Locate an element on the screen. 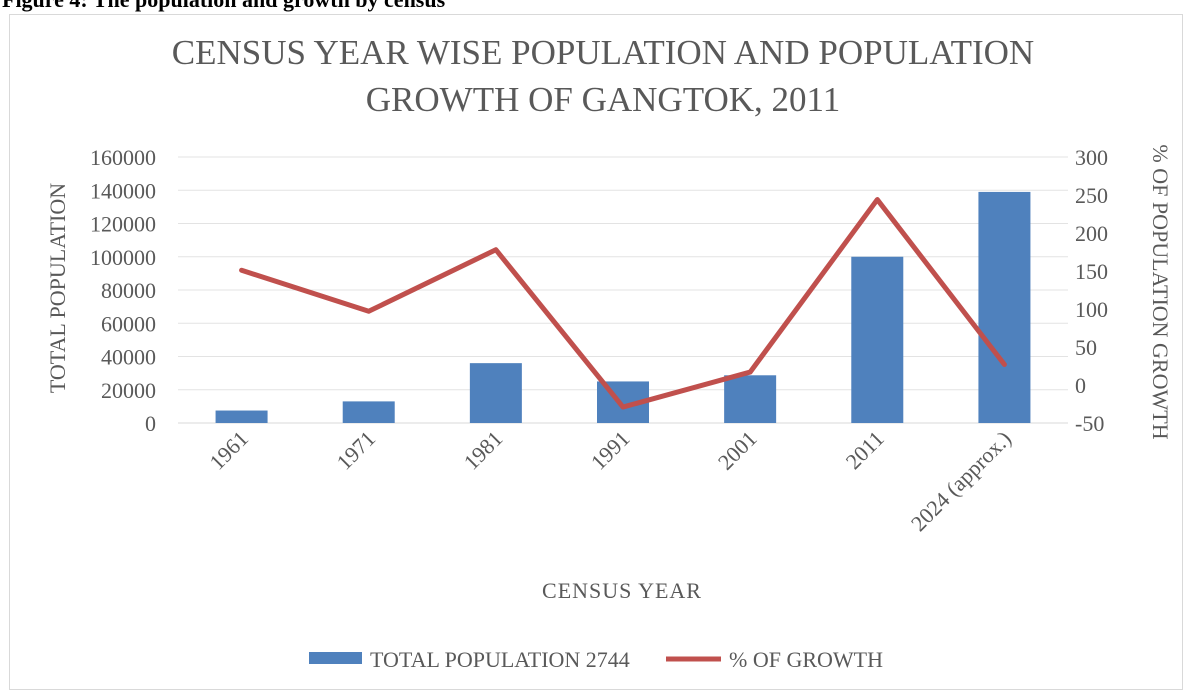  y2-tick-label: 100 is located at coordinates (1091, 309).